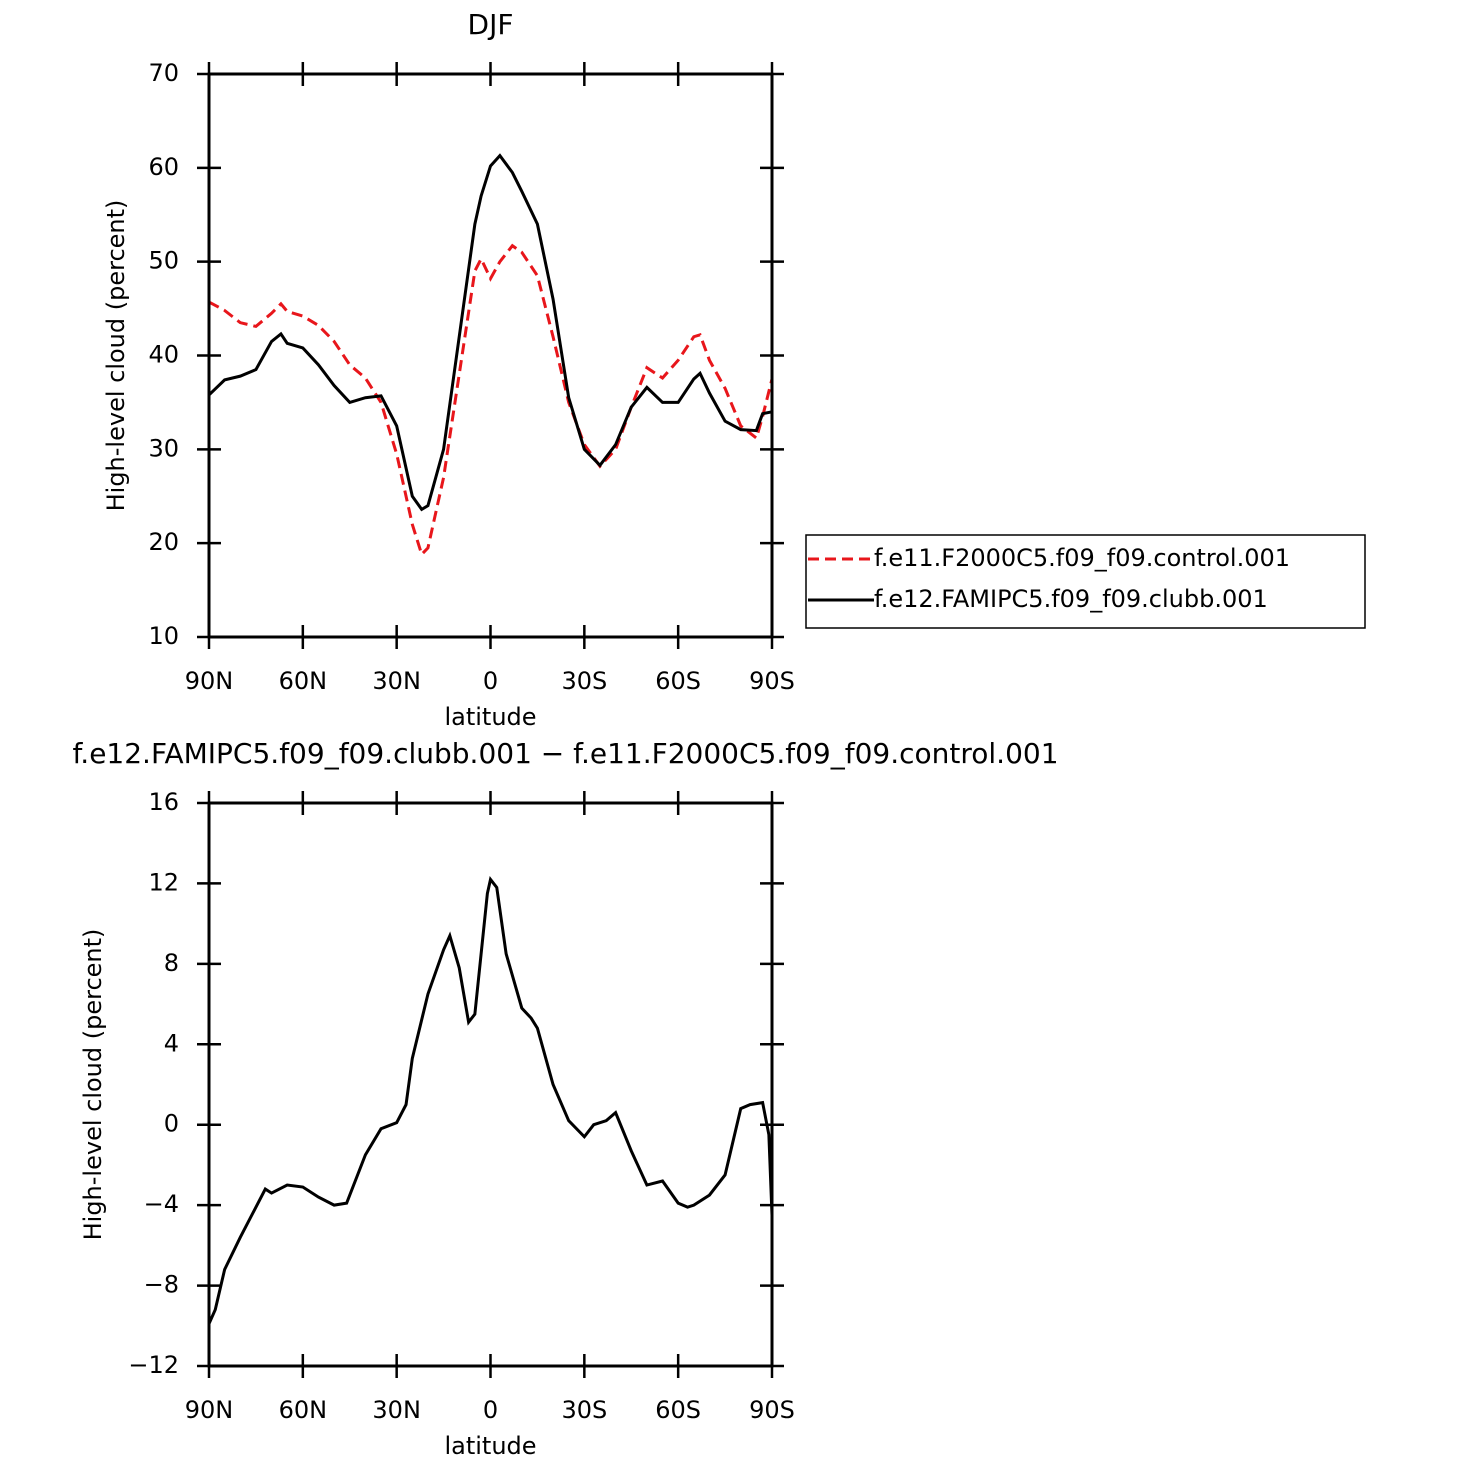 Image resolution: width=1469 pixels, height=1469 pixels. Describe the element at coordinates (163, 448) in the screenshot. I see `y-tick-label: 30` at that location.